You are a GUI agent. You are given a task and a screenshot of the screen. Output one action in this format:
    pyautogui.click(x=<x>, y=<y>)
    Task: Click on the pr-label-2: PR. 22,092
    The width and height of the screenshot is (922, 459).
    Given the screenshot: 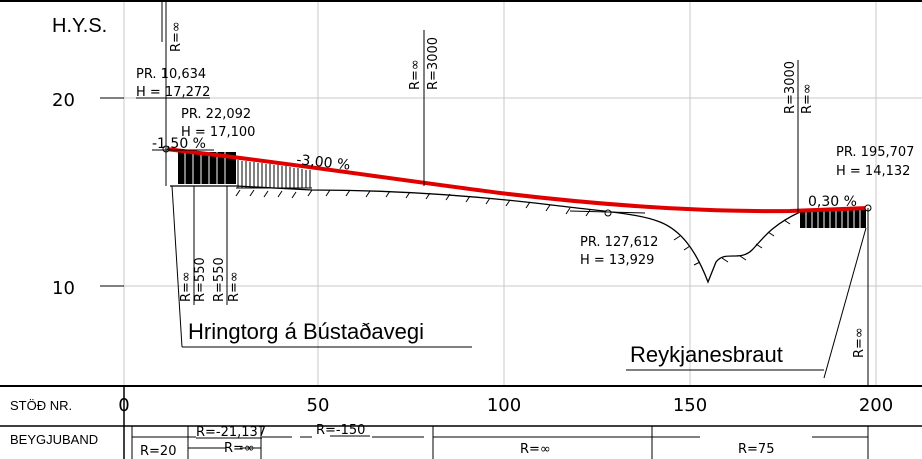 What is the action you would take?
    pyautogui.click(x=216, y=114)
    